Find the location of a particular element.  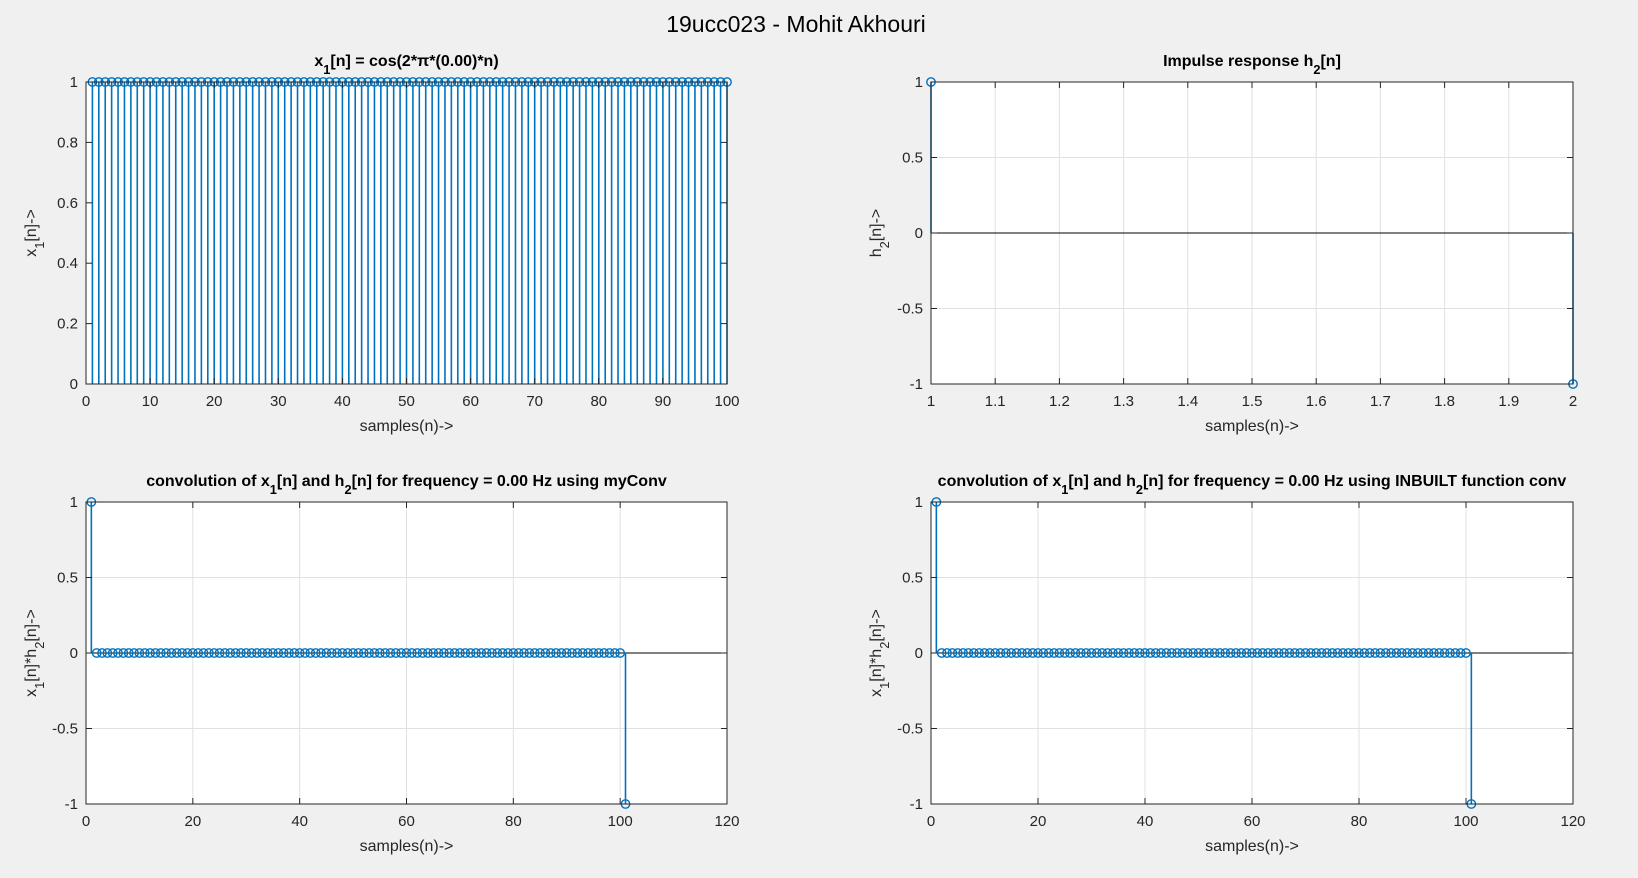

y-tick-label: 0.8 is located at coordinates (67, 142).